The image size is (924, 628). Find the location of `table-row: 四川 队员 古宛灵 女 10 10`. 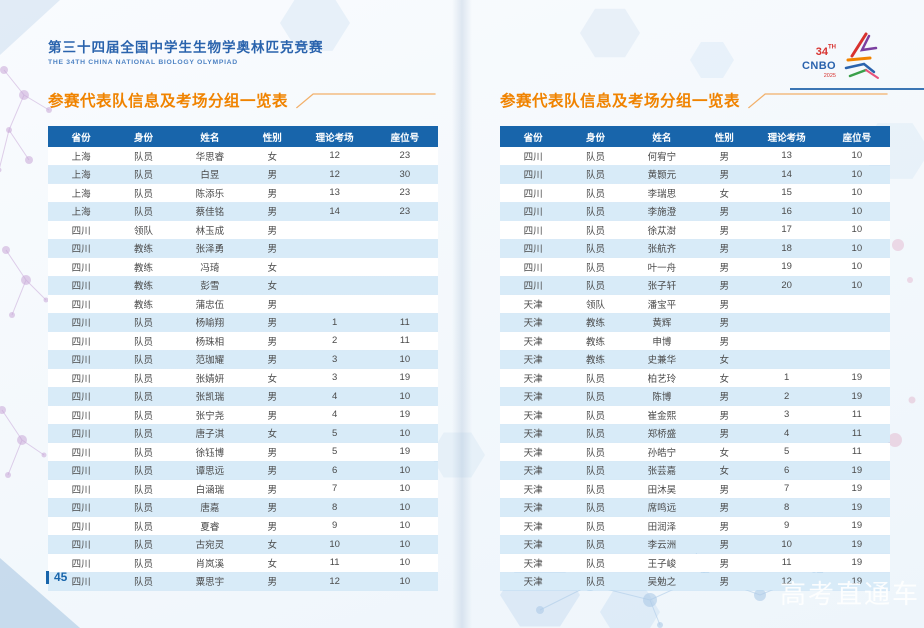

table-row: 四川 队员 古宛灵 女 10 10 is located at coordinates (243, 544).